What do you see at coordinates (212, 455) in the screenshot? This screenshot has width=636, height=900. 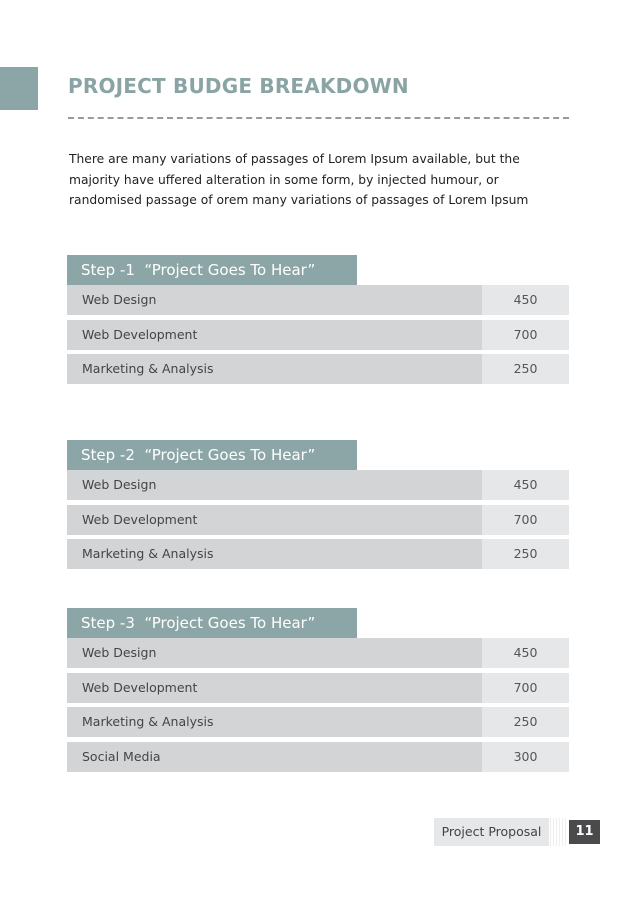 I see `section-heading: Step -2 “Project Goes To Hear”` at bounding box center [212, 455].